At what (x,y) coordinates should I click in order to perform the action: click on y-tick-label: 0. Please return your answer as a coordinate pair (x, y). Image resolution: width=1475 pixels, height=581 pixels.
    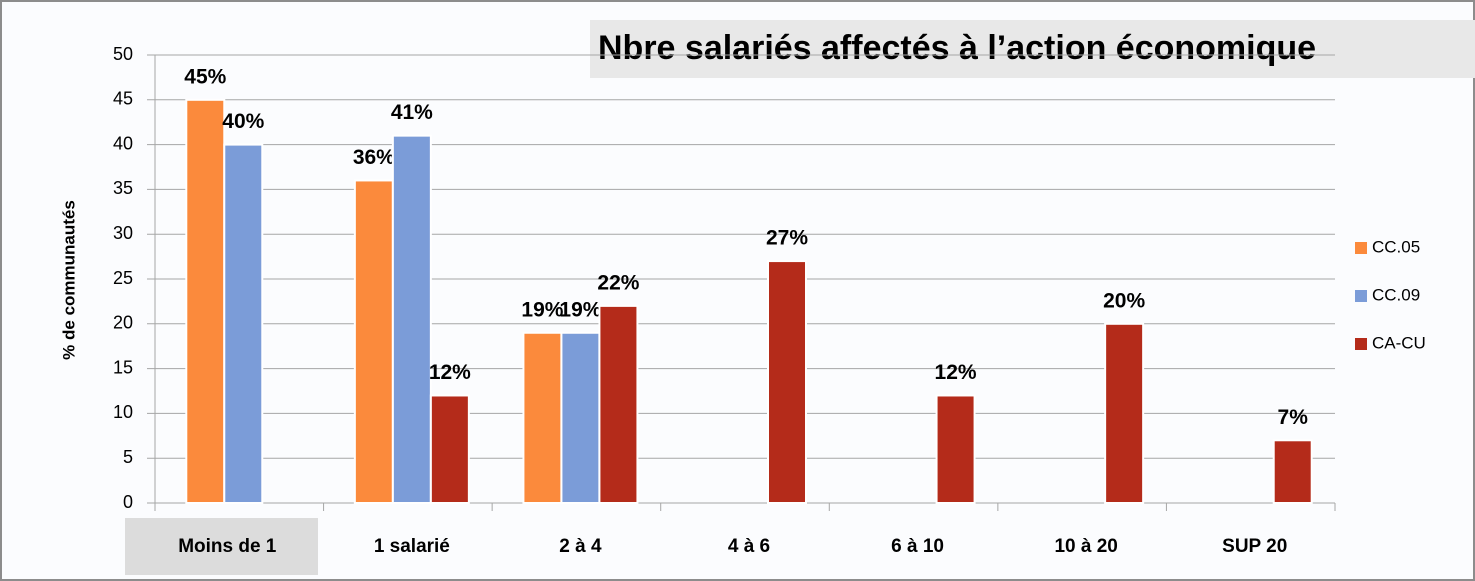
    Looking at the image, I should click on (128, 502).